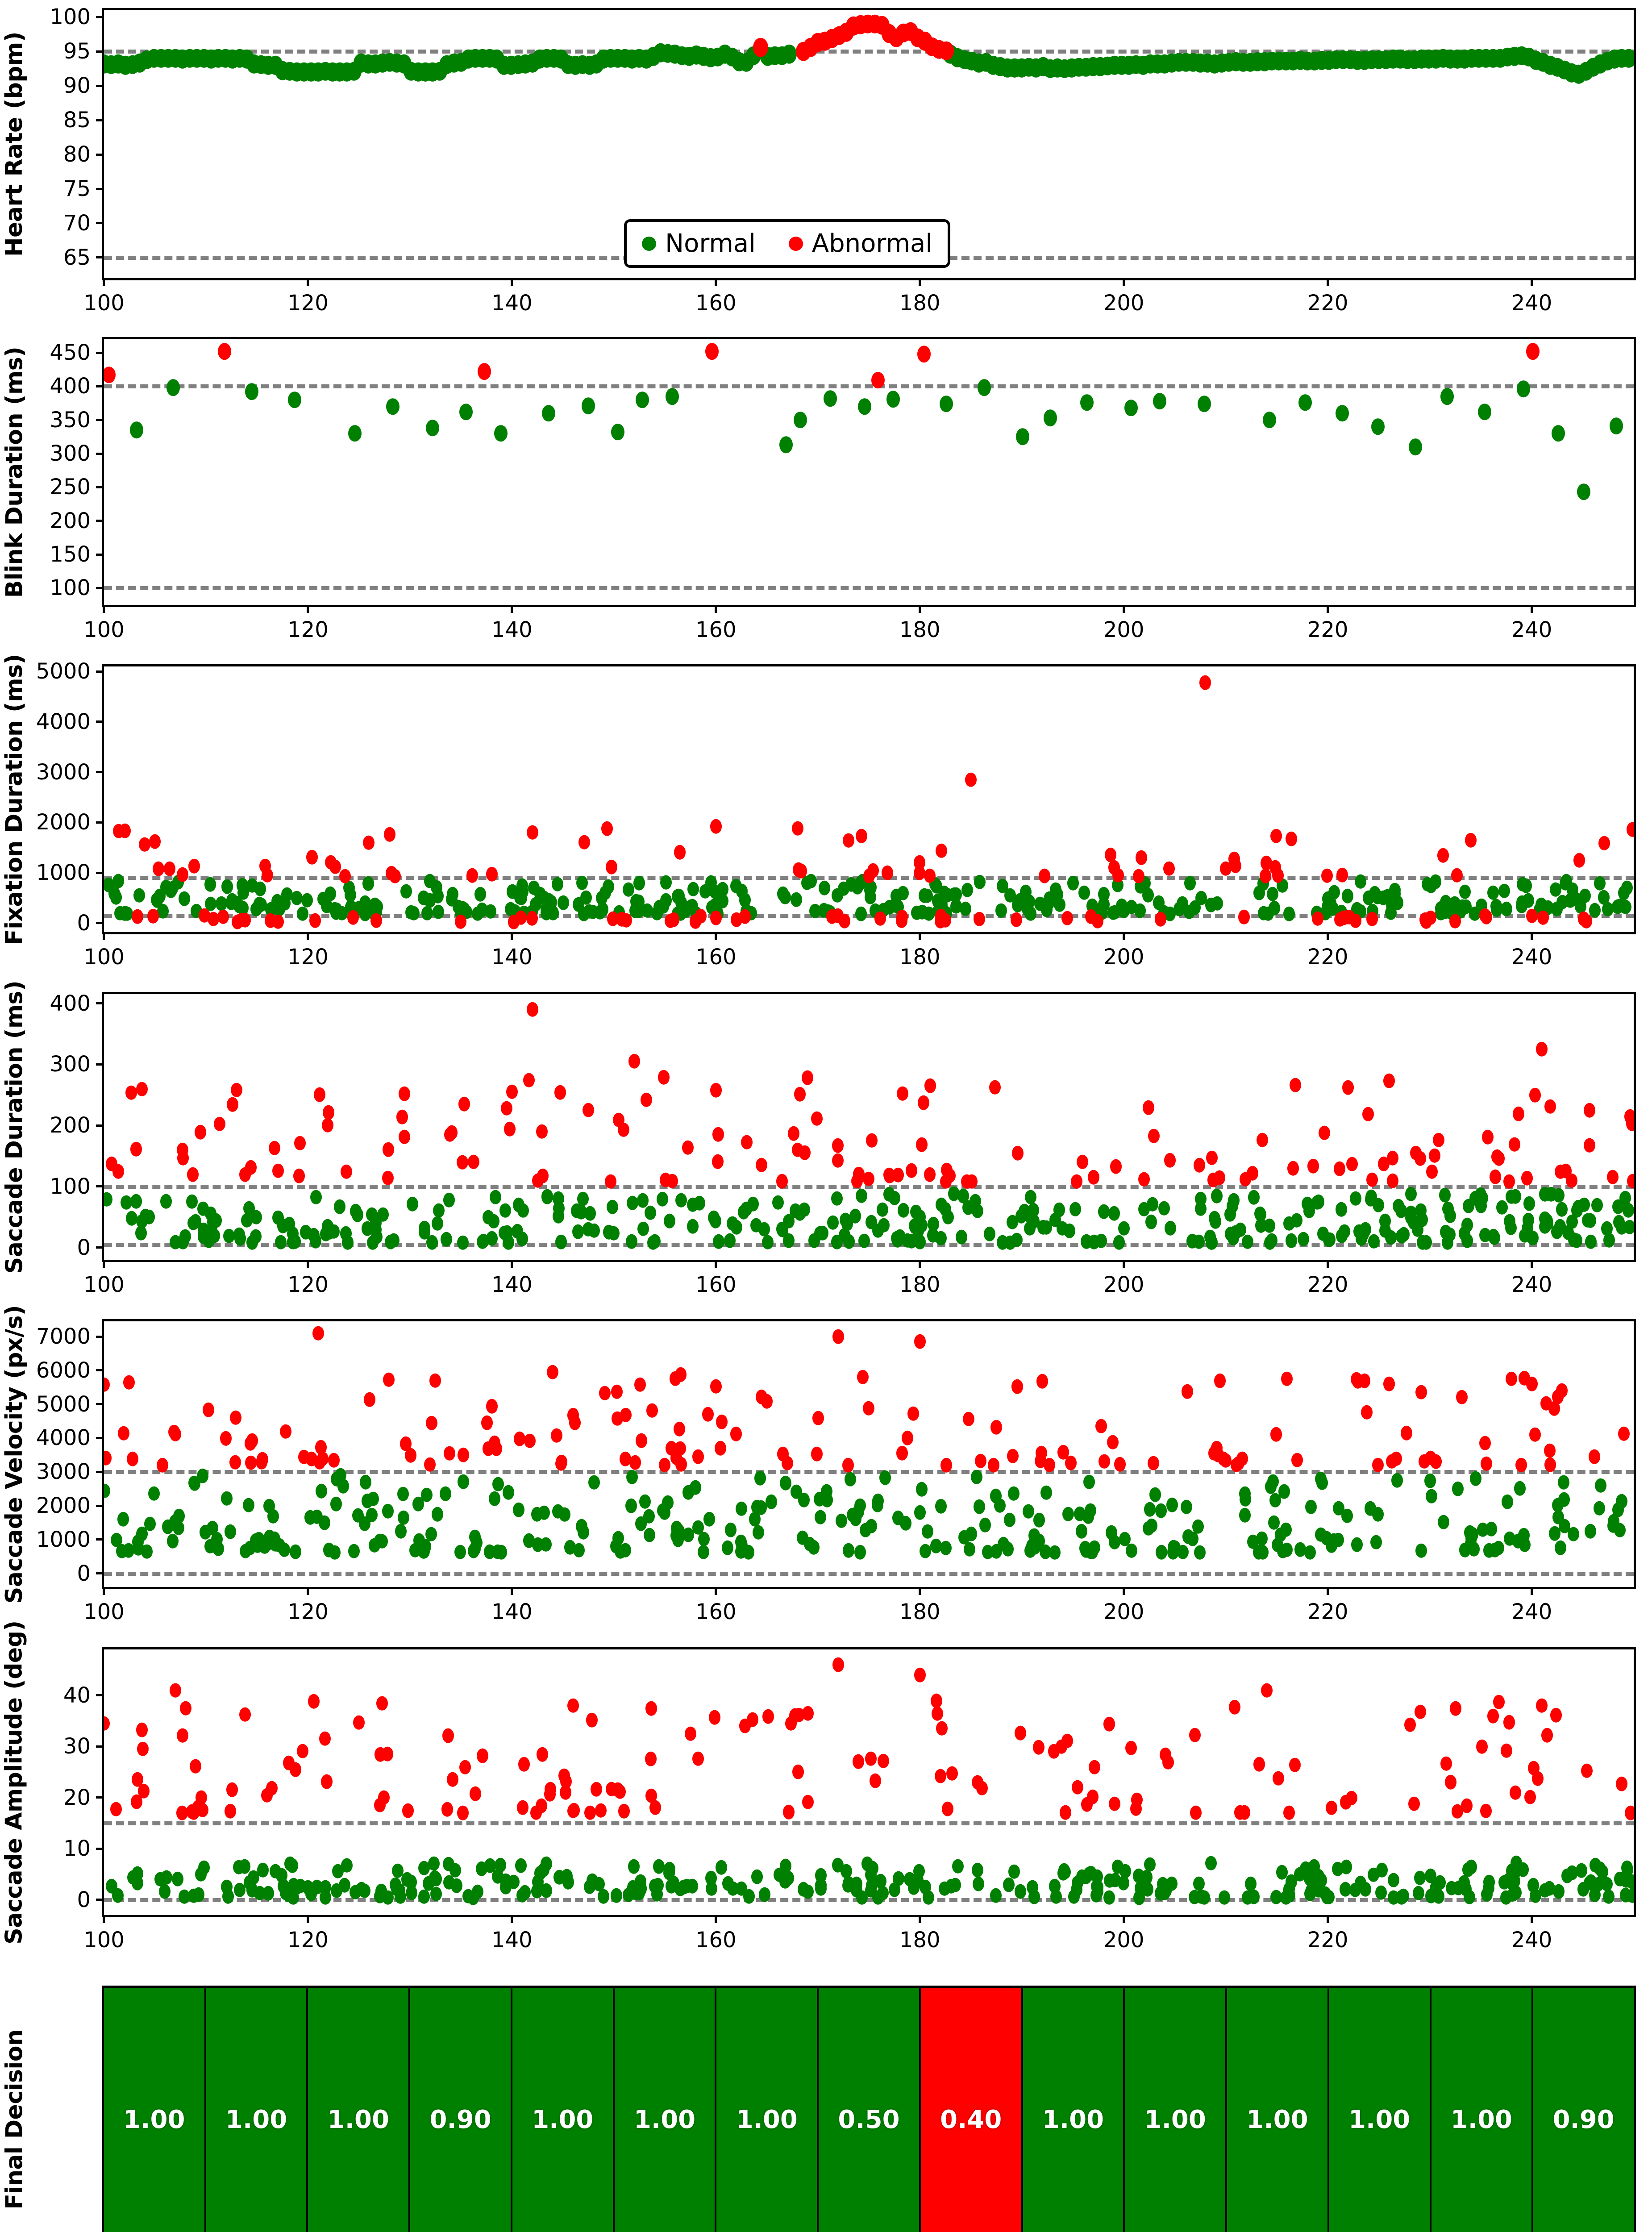  Describe the element at coordinates (716, 1284) in the screenshot. I see `x-tick-label: 160` at that location.